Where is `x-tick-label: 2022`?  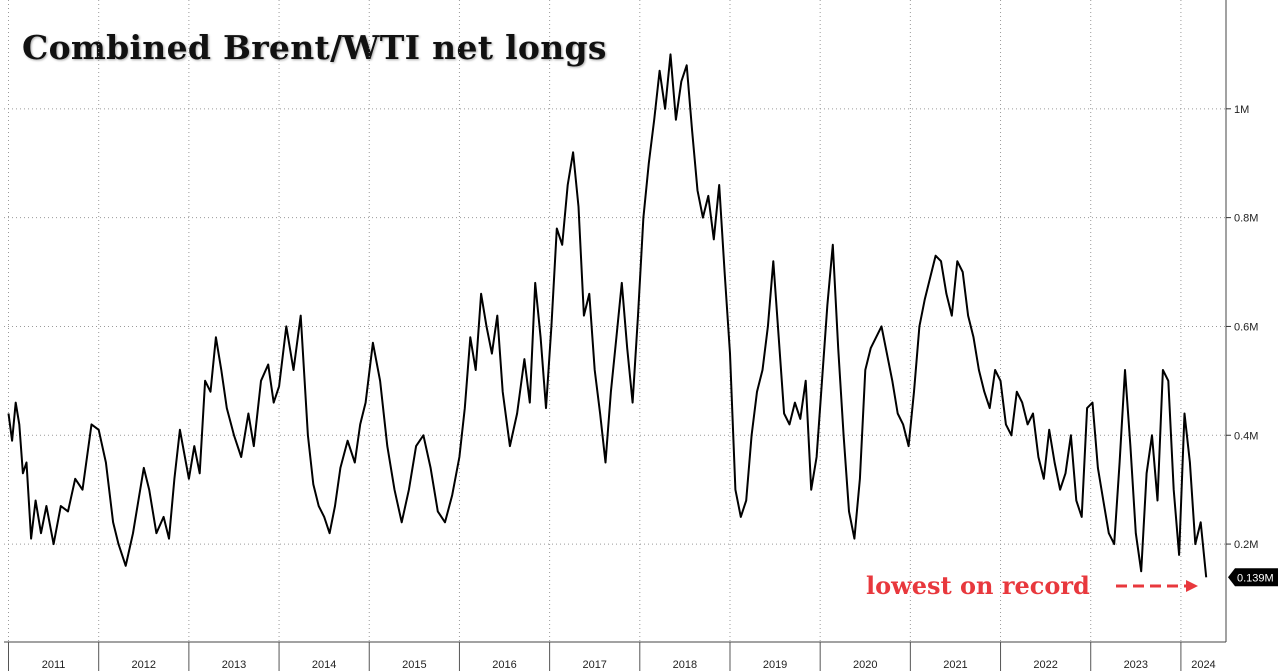
x-tick-label: 2022 is located at coordinates (1045, 665).